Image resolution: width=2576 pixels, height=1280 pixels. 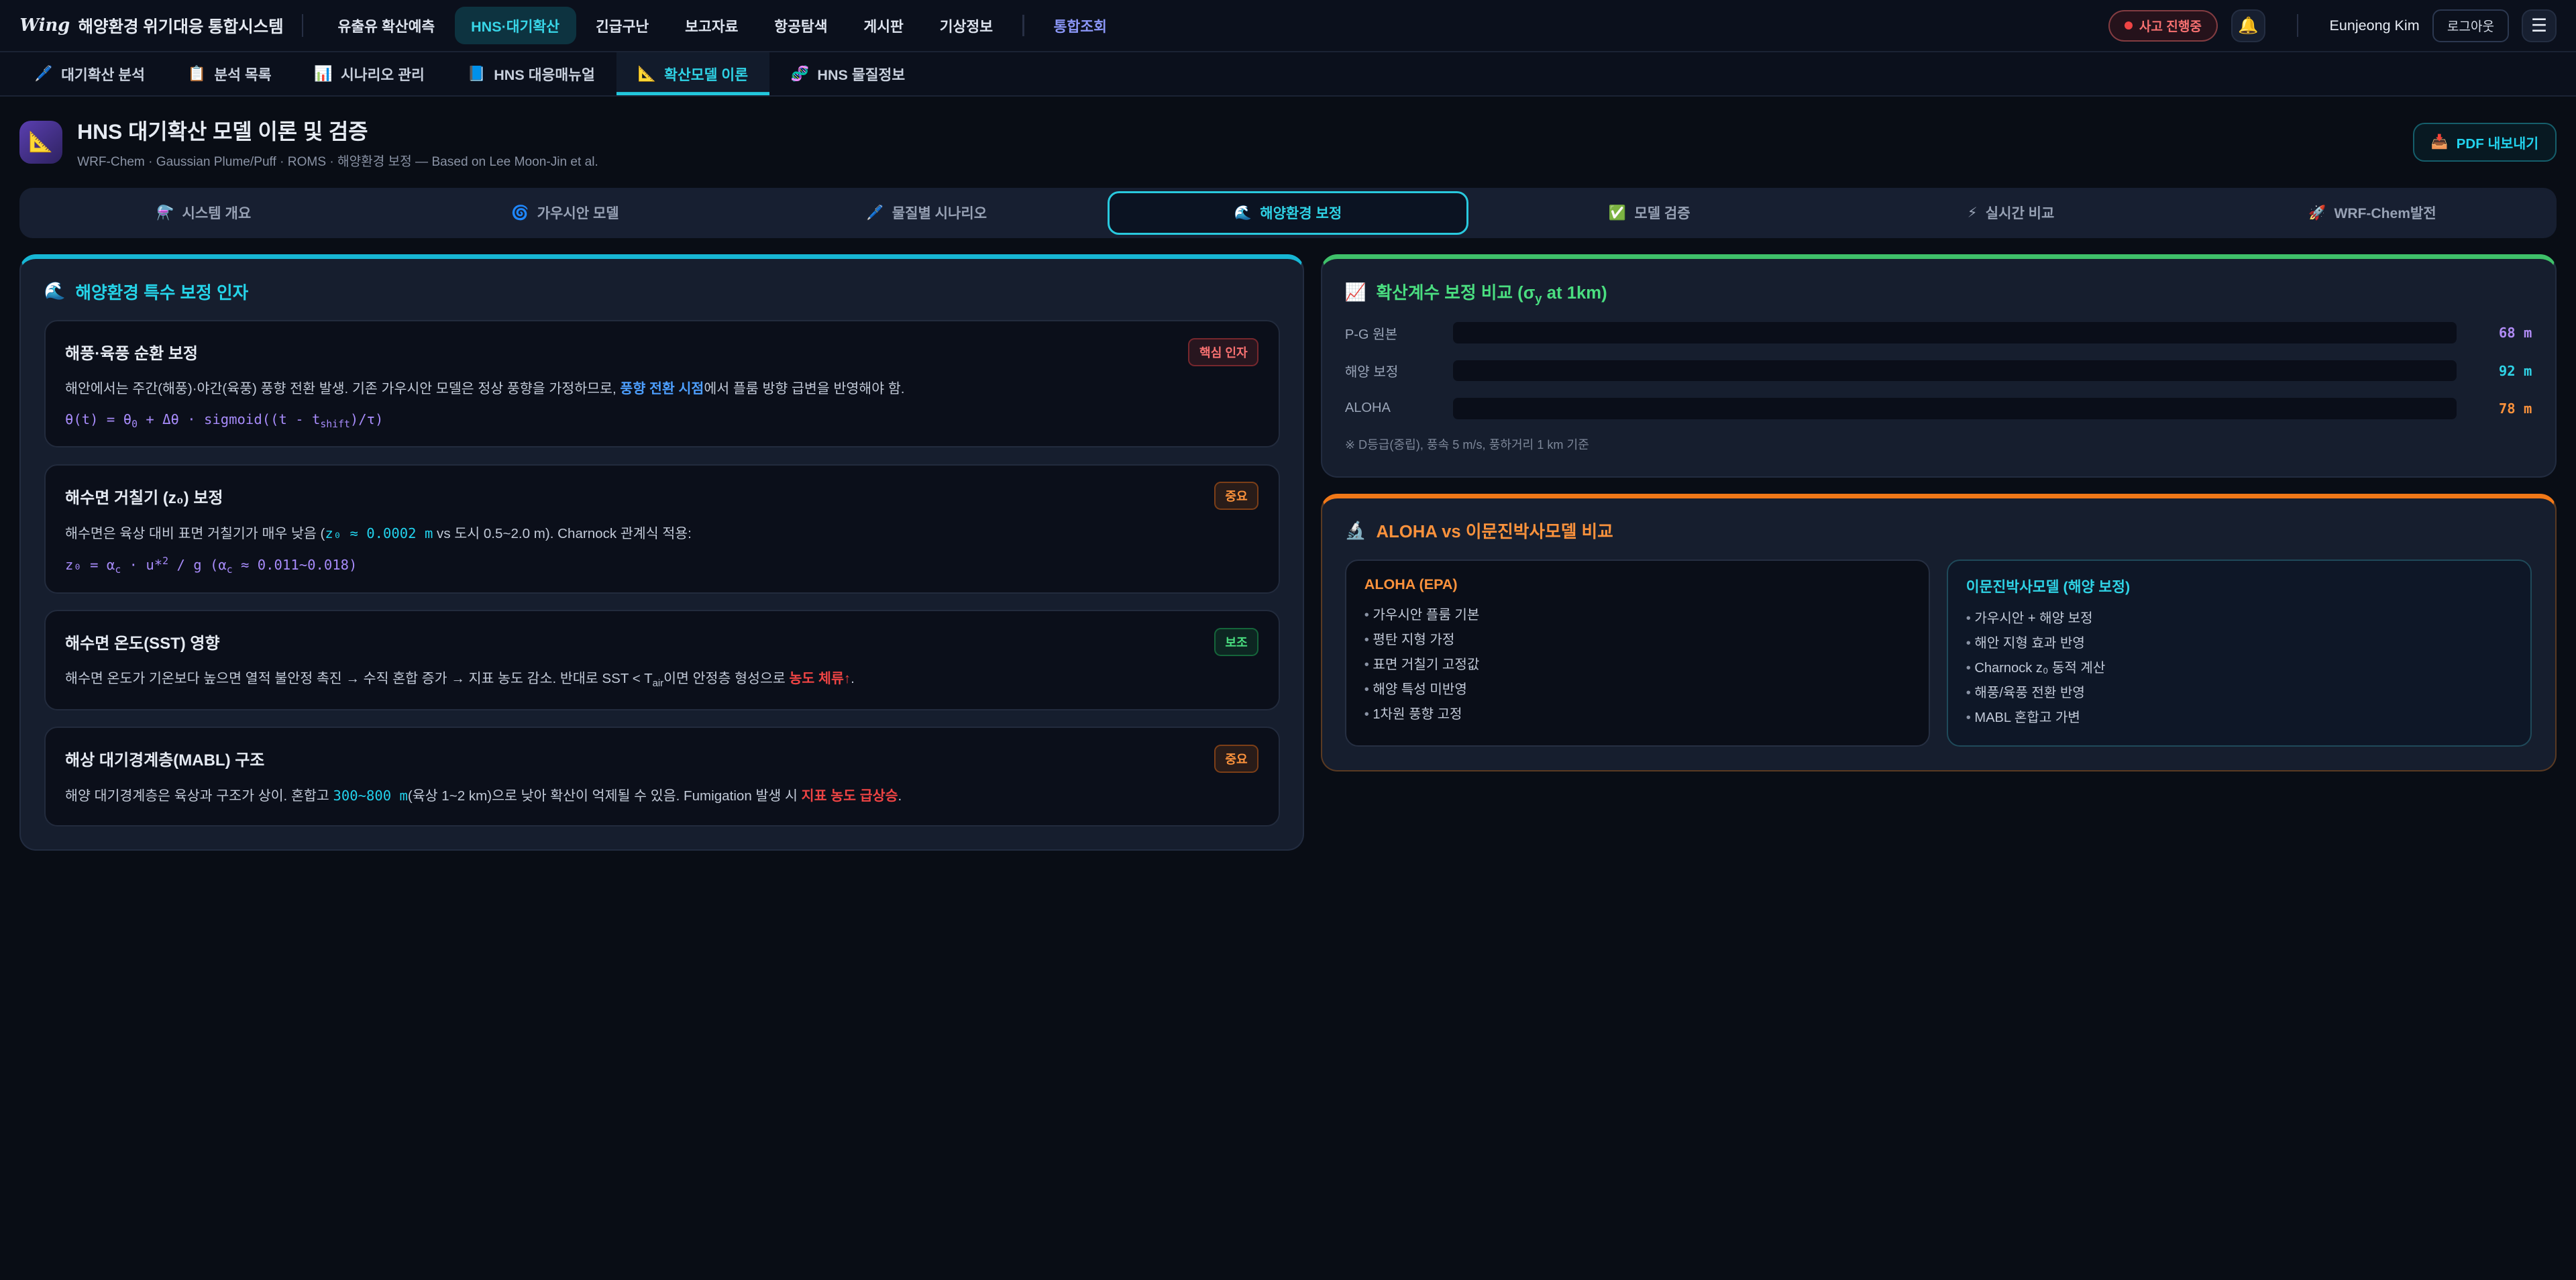 I want to click on bell-icon: 🔔, so click(x=2248, y=27).